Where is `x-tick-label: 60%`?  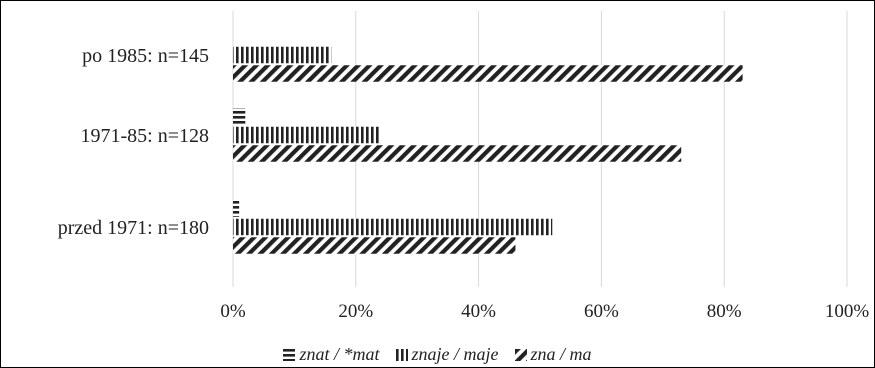 x-tick-label: 60% is located at coordinates (601, 311).